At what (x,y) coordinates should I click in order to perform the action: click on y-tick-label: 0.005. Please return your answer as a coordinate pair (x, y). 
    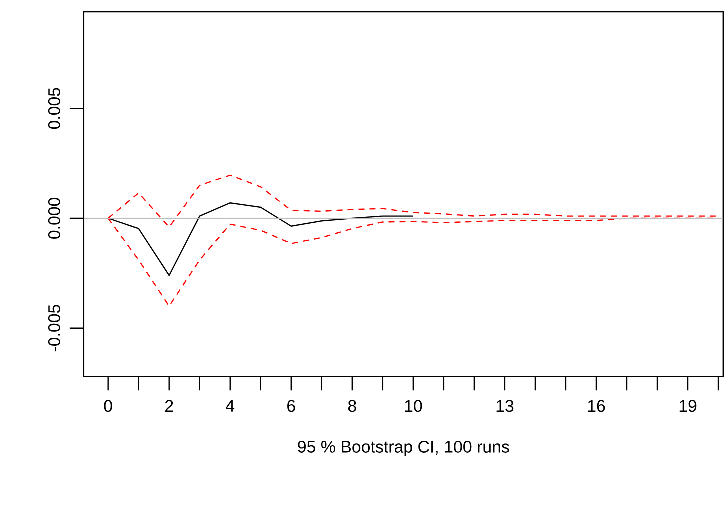
    Looking at the image, I should click on (54, 109).